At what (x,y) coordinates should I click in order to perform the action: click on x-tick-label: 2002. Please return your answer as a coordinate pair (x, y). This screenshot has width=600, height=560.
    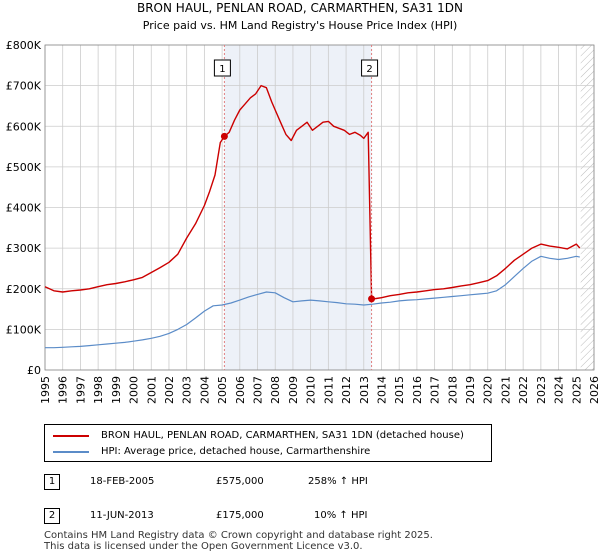
    Looking at the image, I should click on (169, 390).